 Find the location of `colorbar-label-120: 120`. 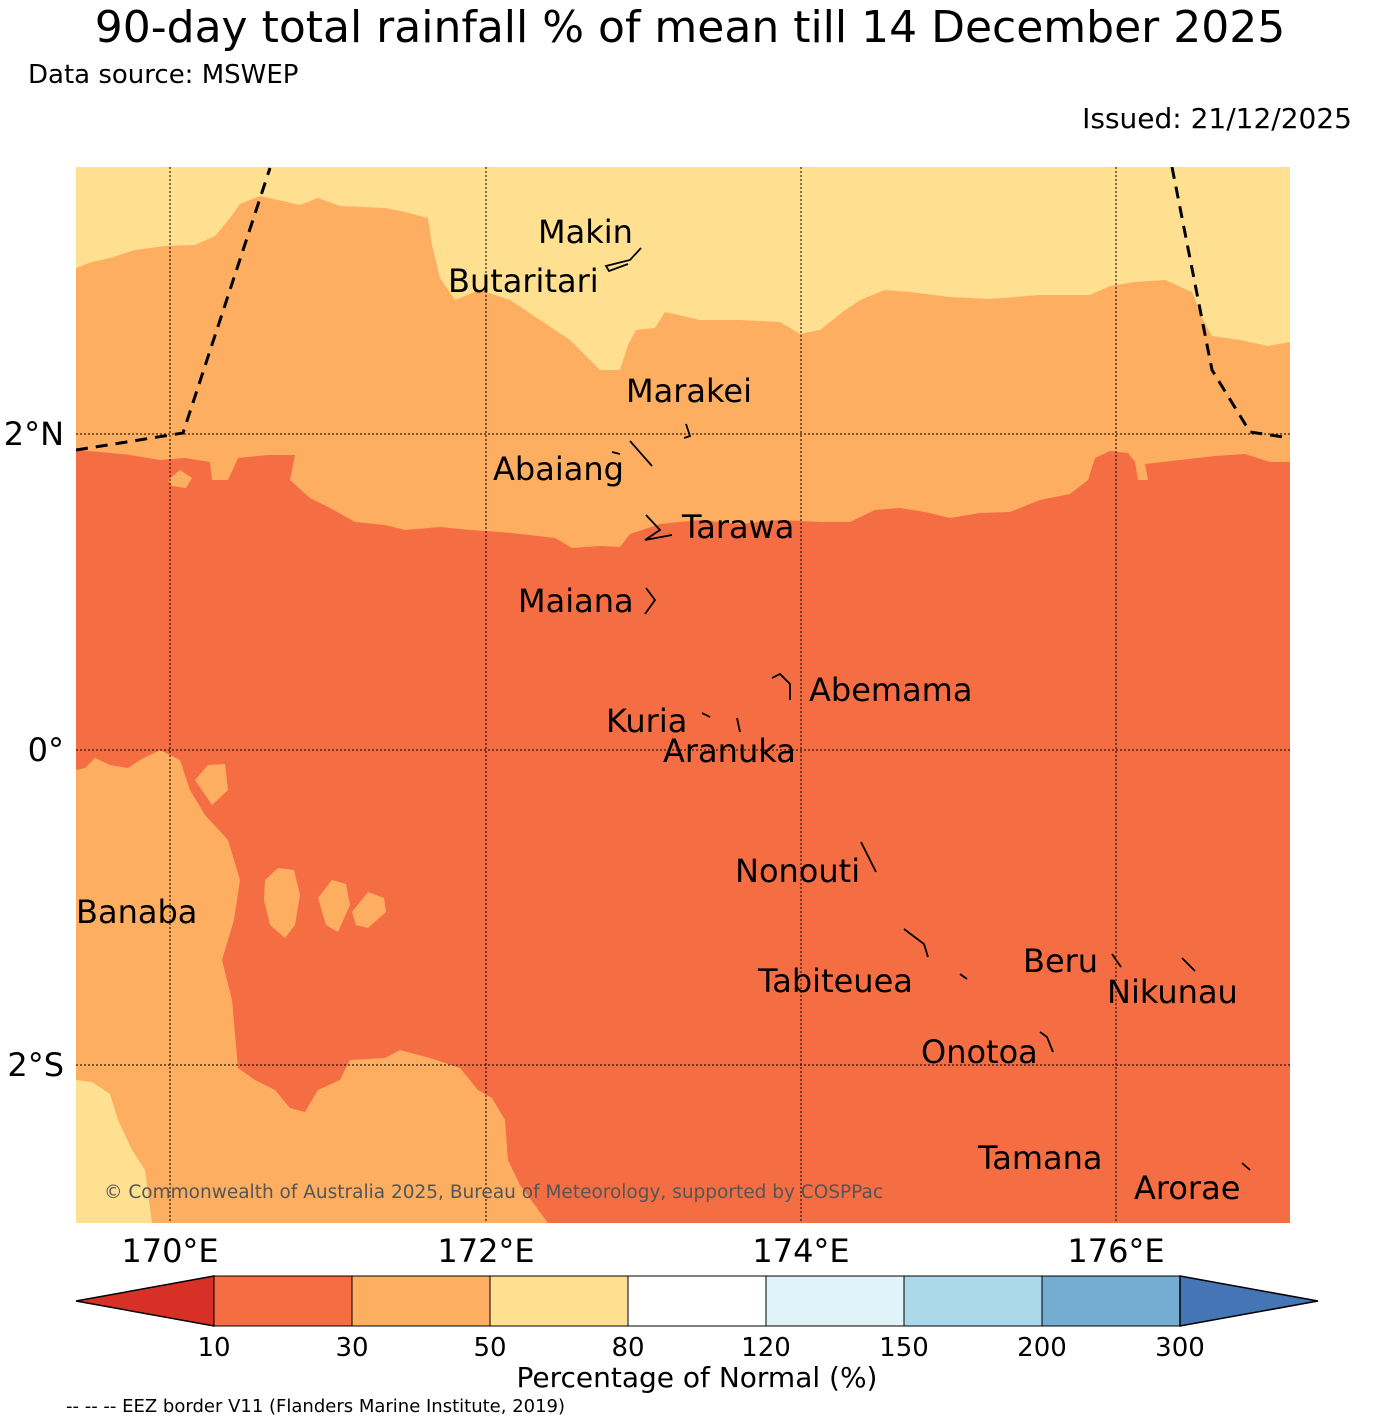

colorbar-label-120: 120 is located at coordinates (766, 1348).